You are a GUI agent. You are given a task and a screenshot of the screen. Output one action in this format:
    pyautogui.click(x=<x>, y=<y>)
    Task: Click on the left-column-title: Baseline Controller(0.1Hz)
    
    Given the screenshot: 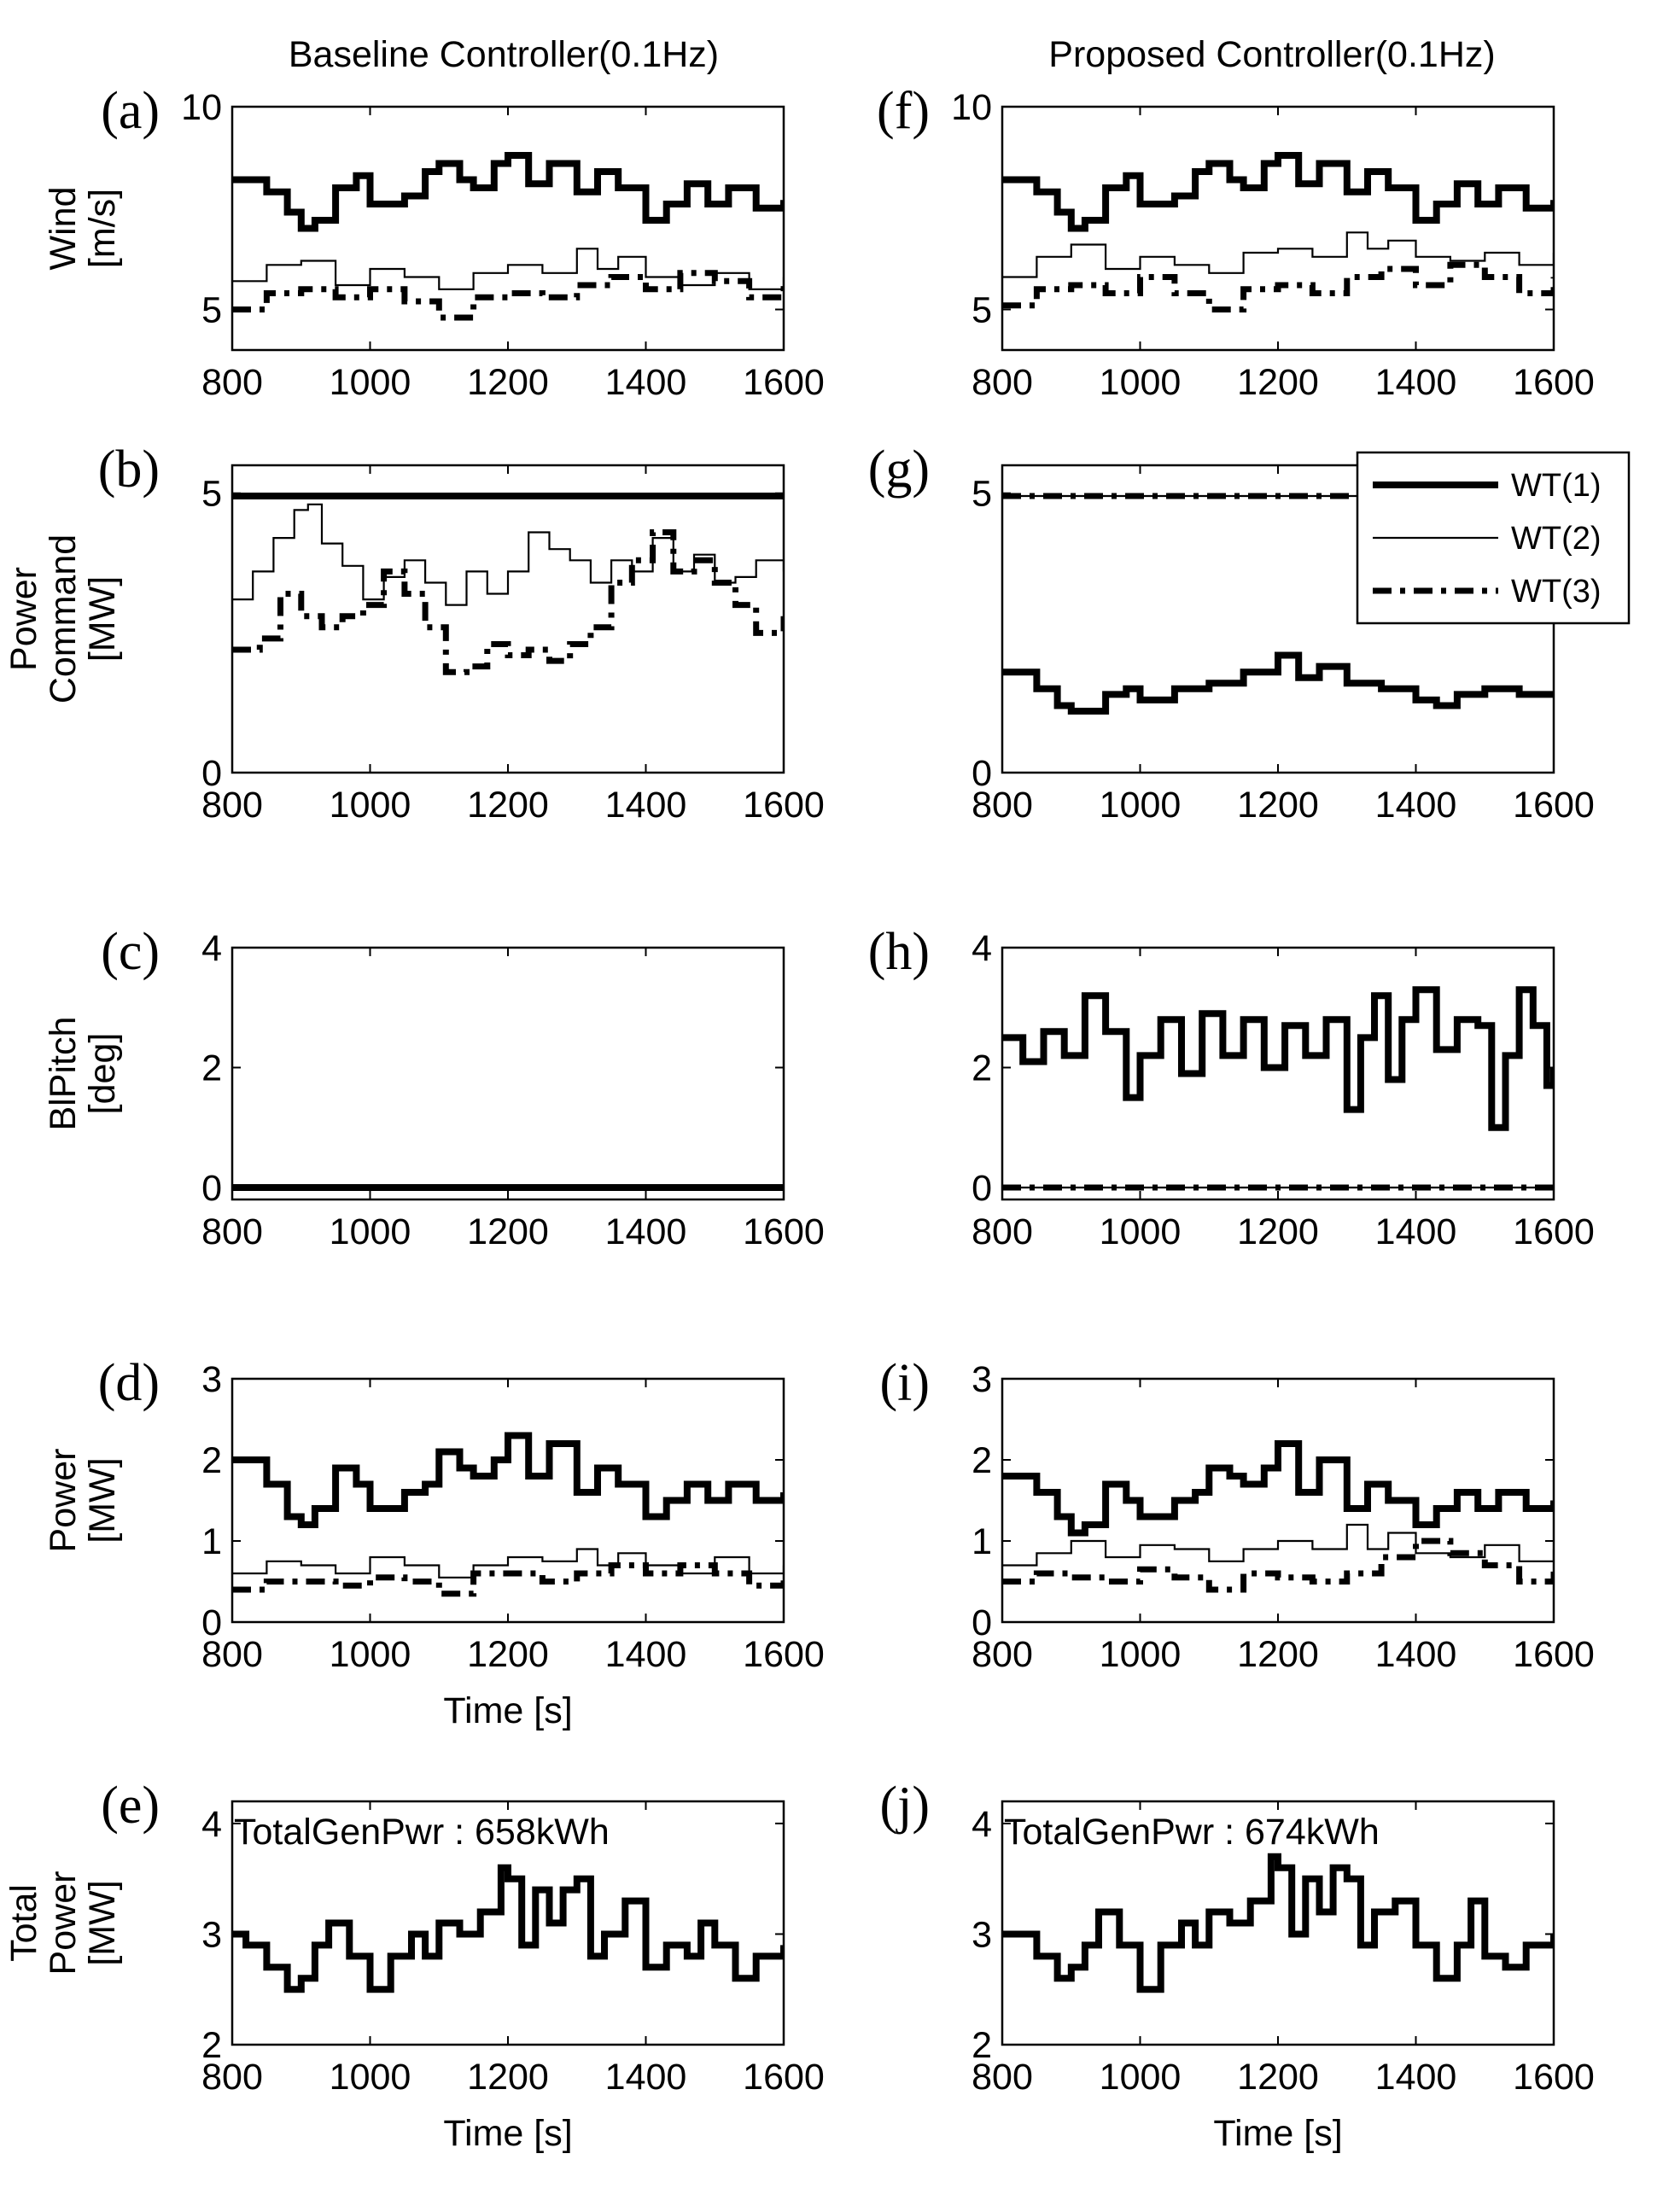 What is the action you would take?
    pyautogui.click(x=504, y=55)
    